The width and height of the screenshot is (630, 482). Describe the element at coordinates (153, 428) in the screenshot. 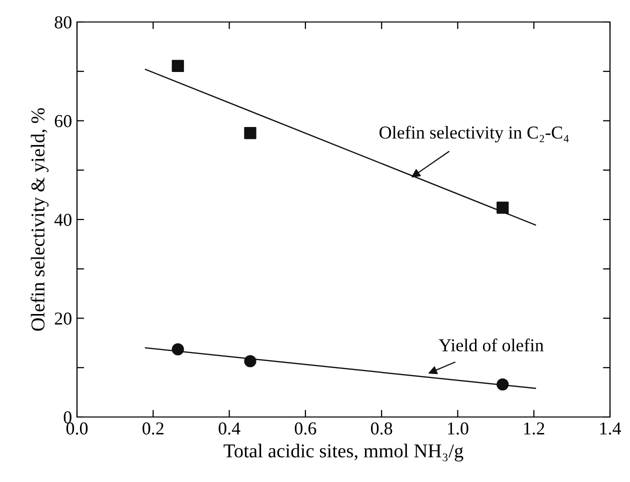

I see `x-tick-label: 0.2` at that location.